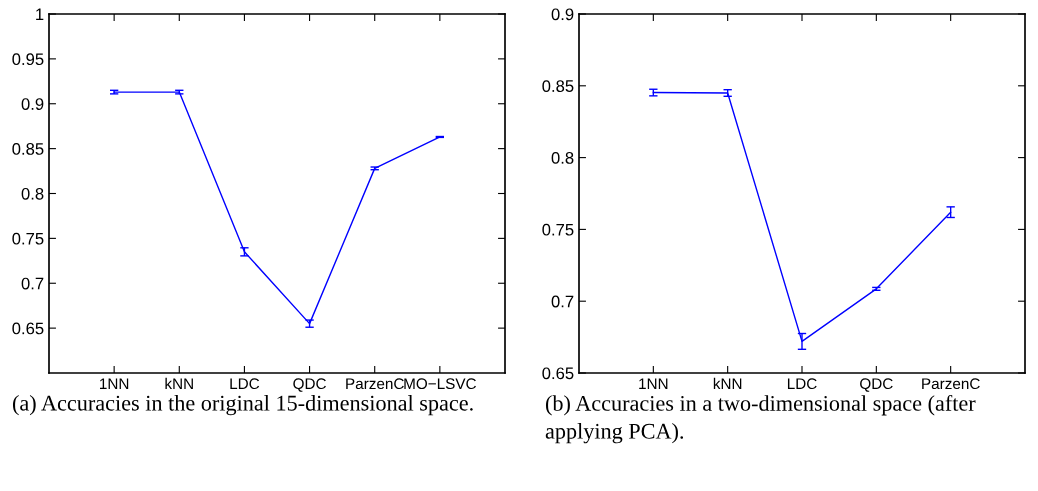 The height and width of the screenshot is (491, 1038). I want to click on text: (b) Accuracies in a two-dimensional space (after applying PCA)., so click(760, 419).